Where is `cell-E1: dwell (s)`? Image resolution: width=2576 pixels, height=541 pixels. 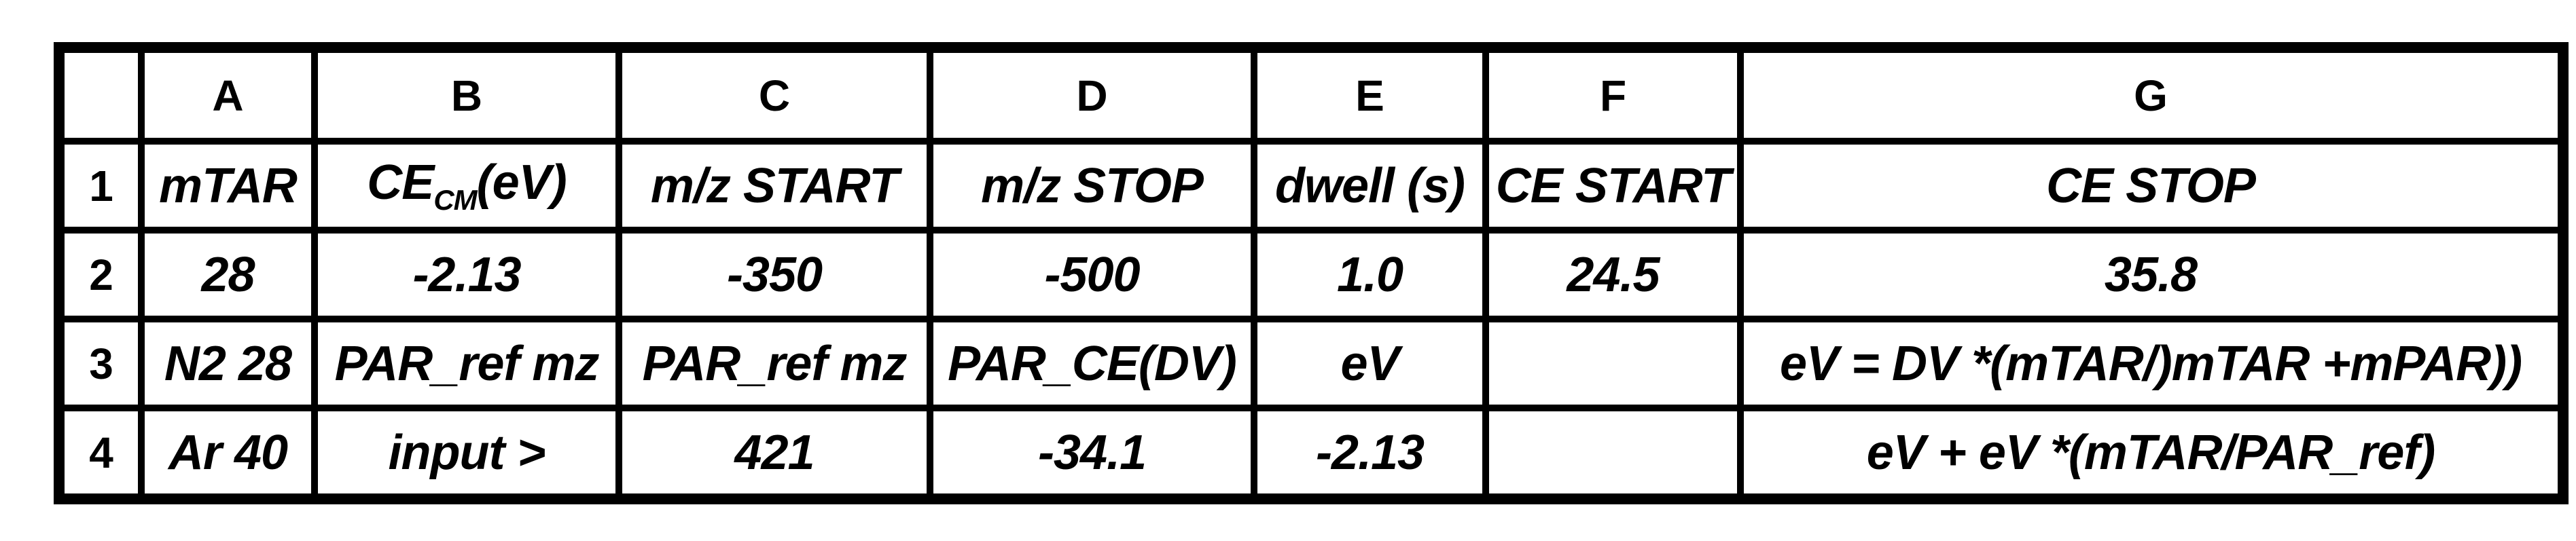
cell-E1: dwell (s) is located at coordinates (1370, 186).